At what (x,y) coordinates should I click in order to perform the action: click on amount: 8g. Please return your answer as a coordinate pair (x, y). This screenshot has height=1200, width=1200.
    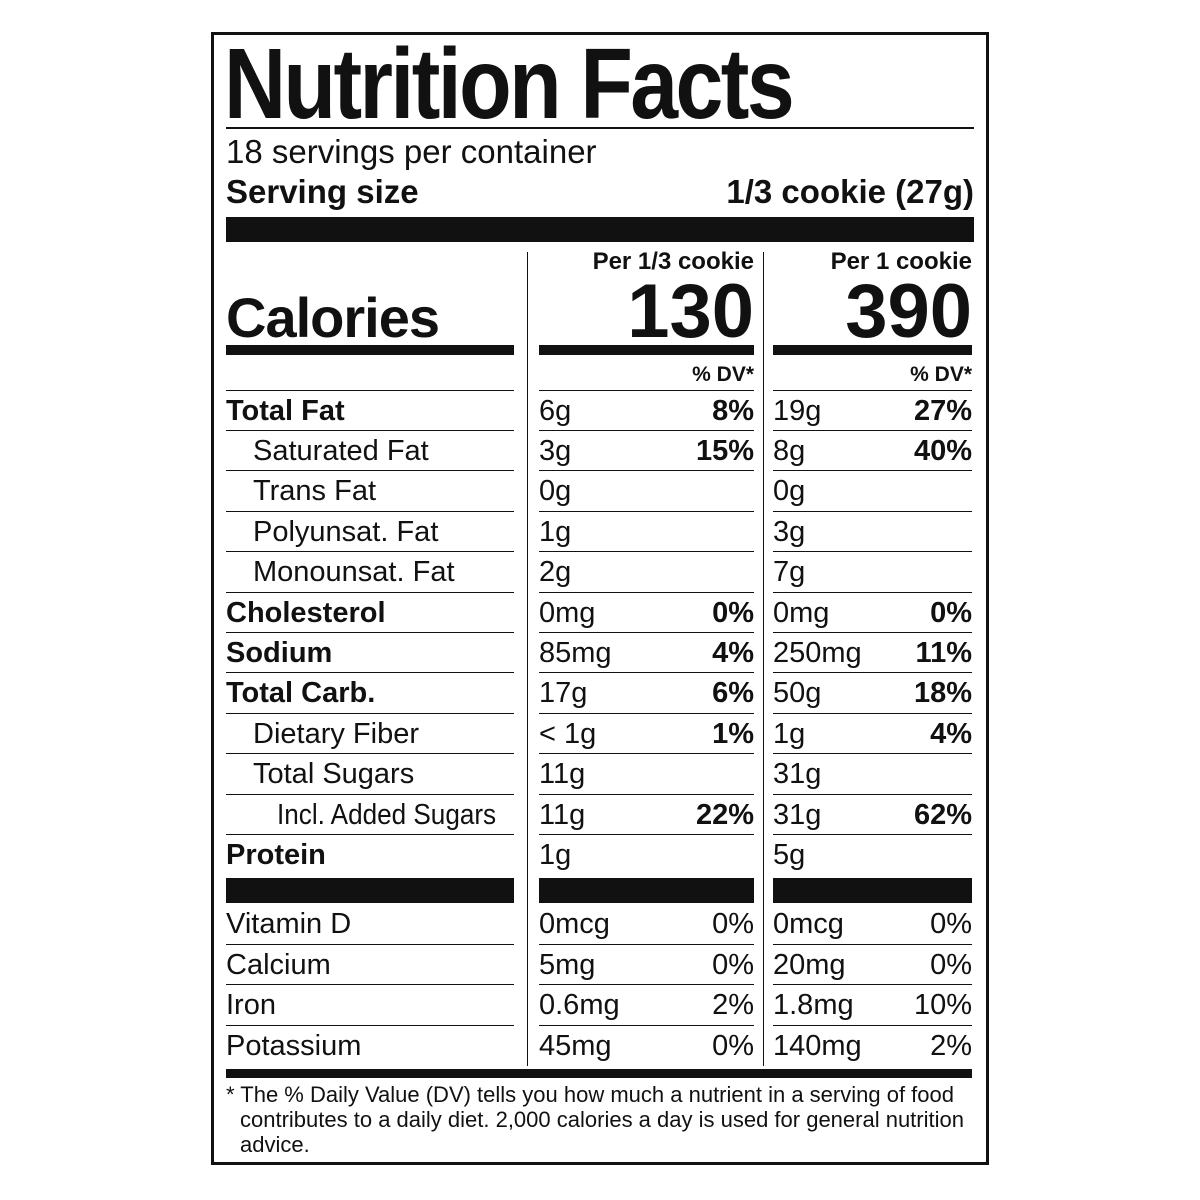
    Looking at the image, I should click on (789, 451).